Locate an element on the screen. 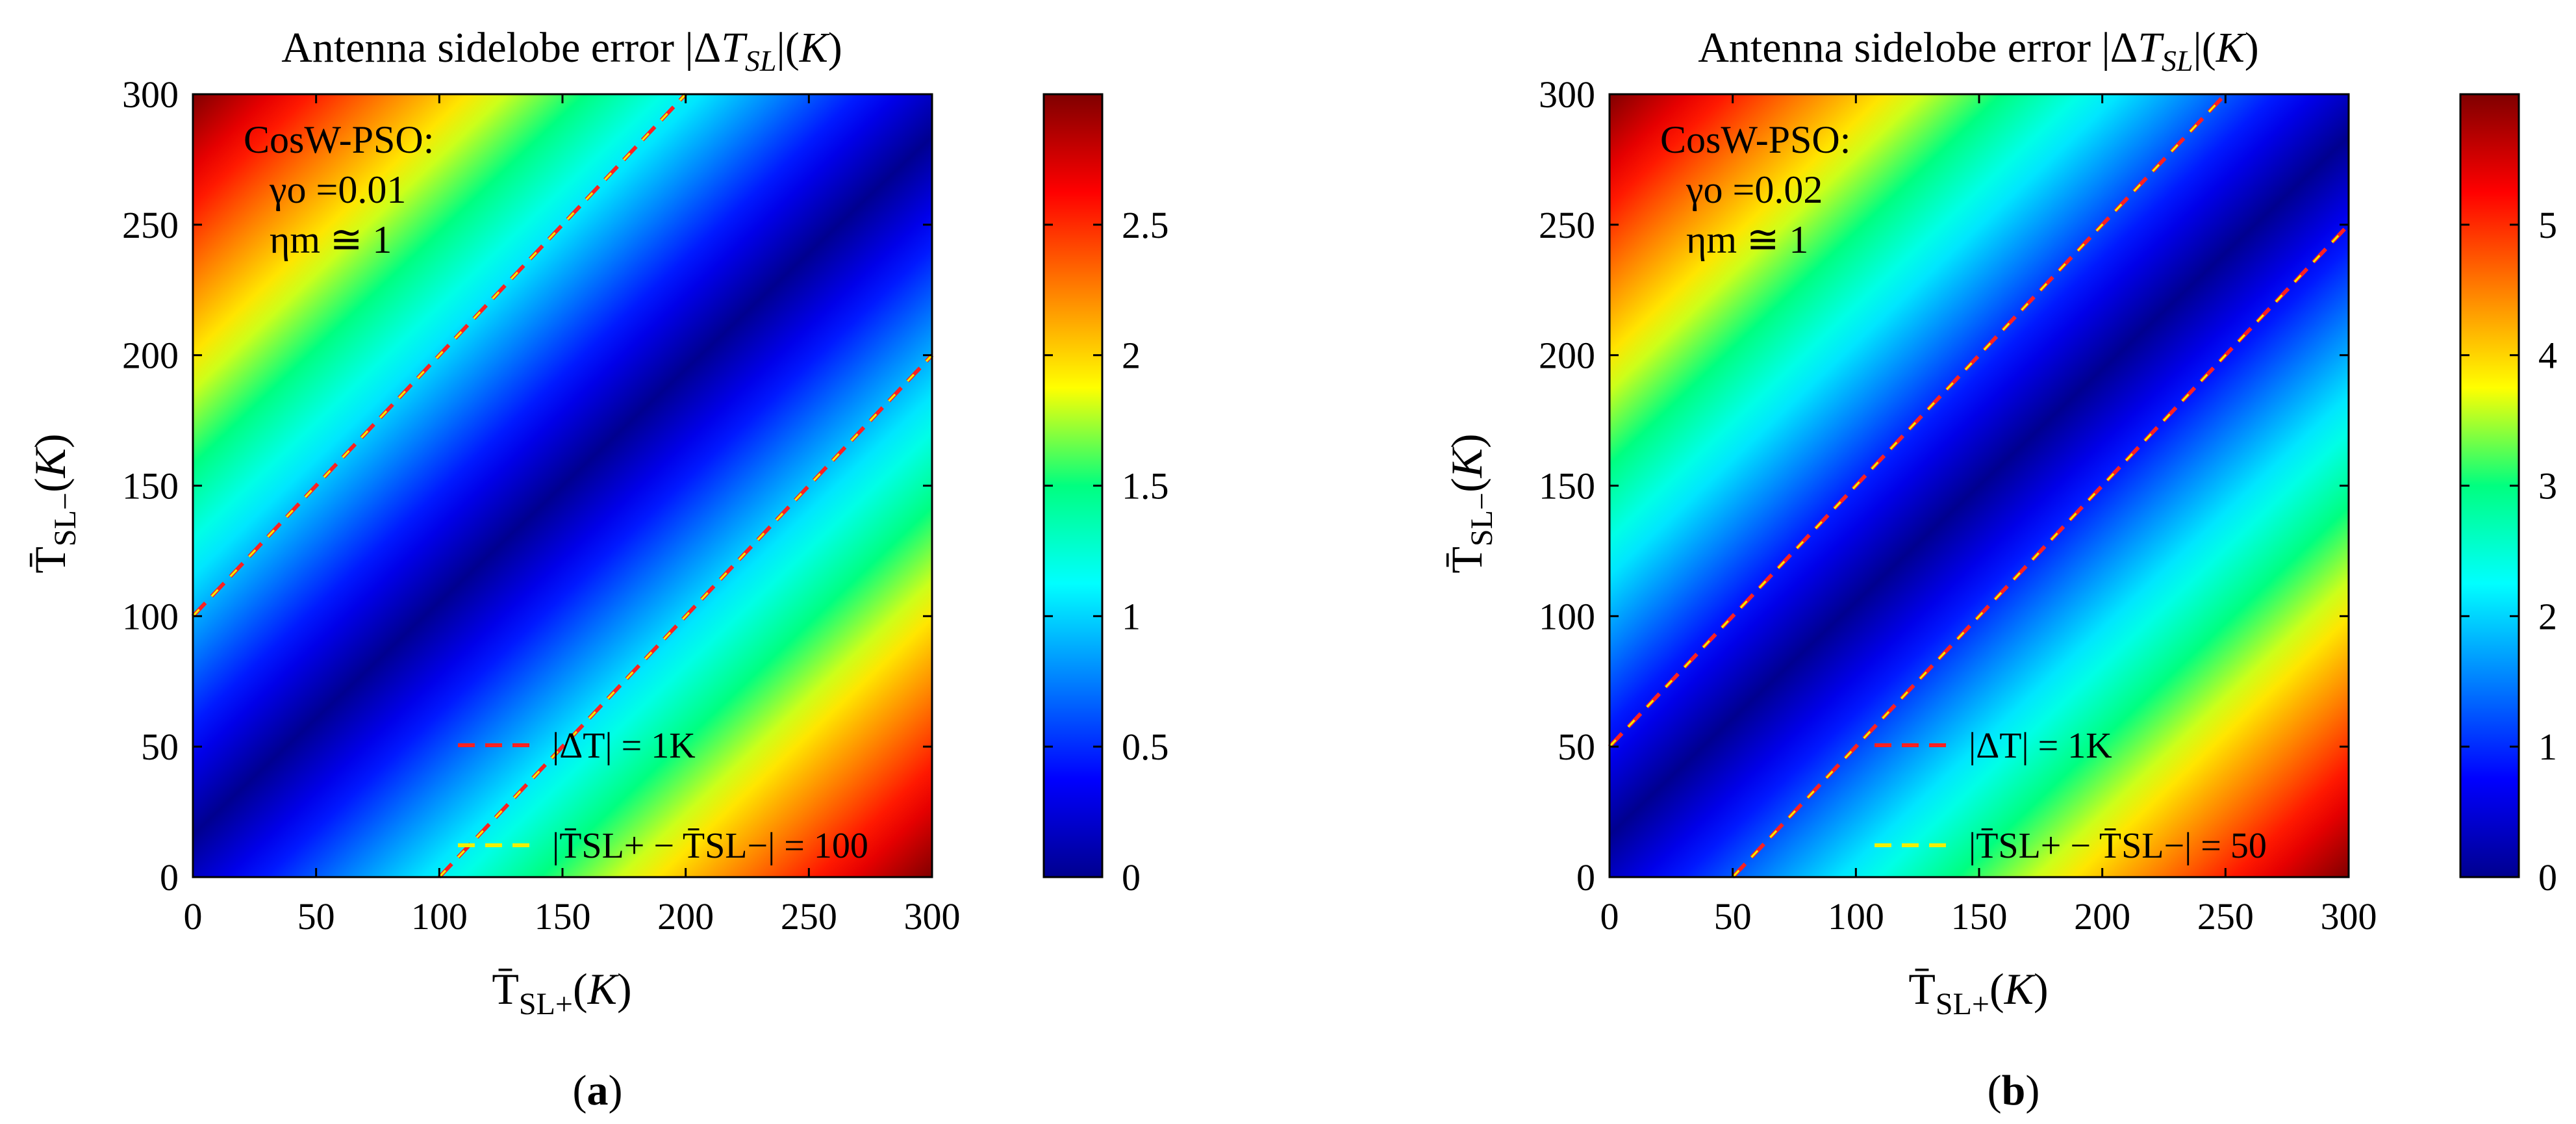 The width and height of the screenshot is (2576, 1124). annotation-line-2: γo =0.01 is located at coordinates (338, 189).